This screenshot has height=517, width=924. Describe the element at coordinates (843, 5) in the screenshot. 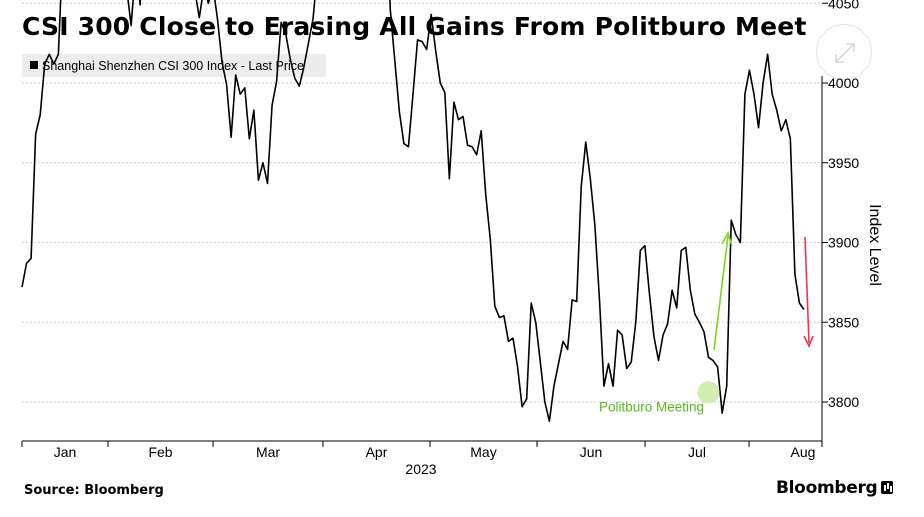

I see `y-tick-label-4050: 4050` at that location.